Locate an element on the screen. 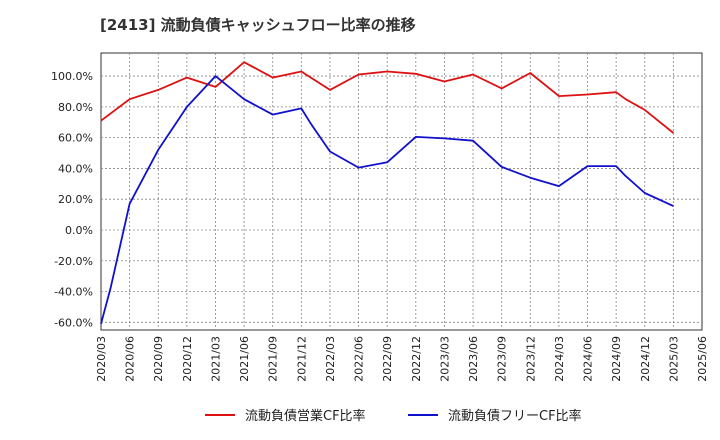 Image resolution: width=720 pixels, height=440 pixels. x-tick-label: 2024/09 is located at coordinates (616, 359).